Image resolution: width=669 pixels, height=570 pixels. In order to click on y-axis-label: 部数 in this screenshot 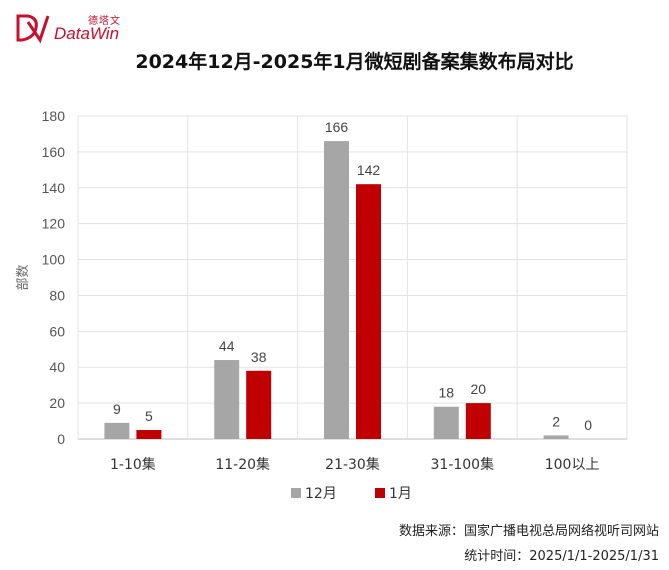, I will do `click(23, 277)`.